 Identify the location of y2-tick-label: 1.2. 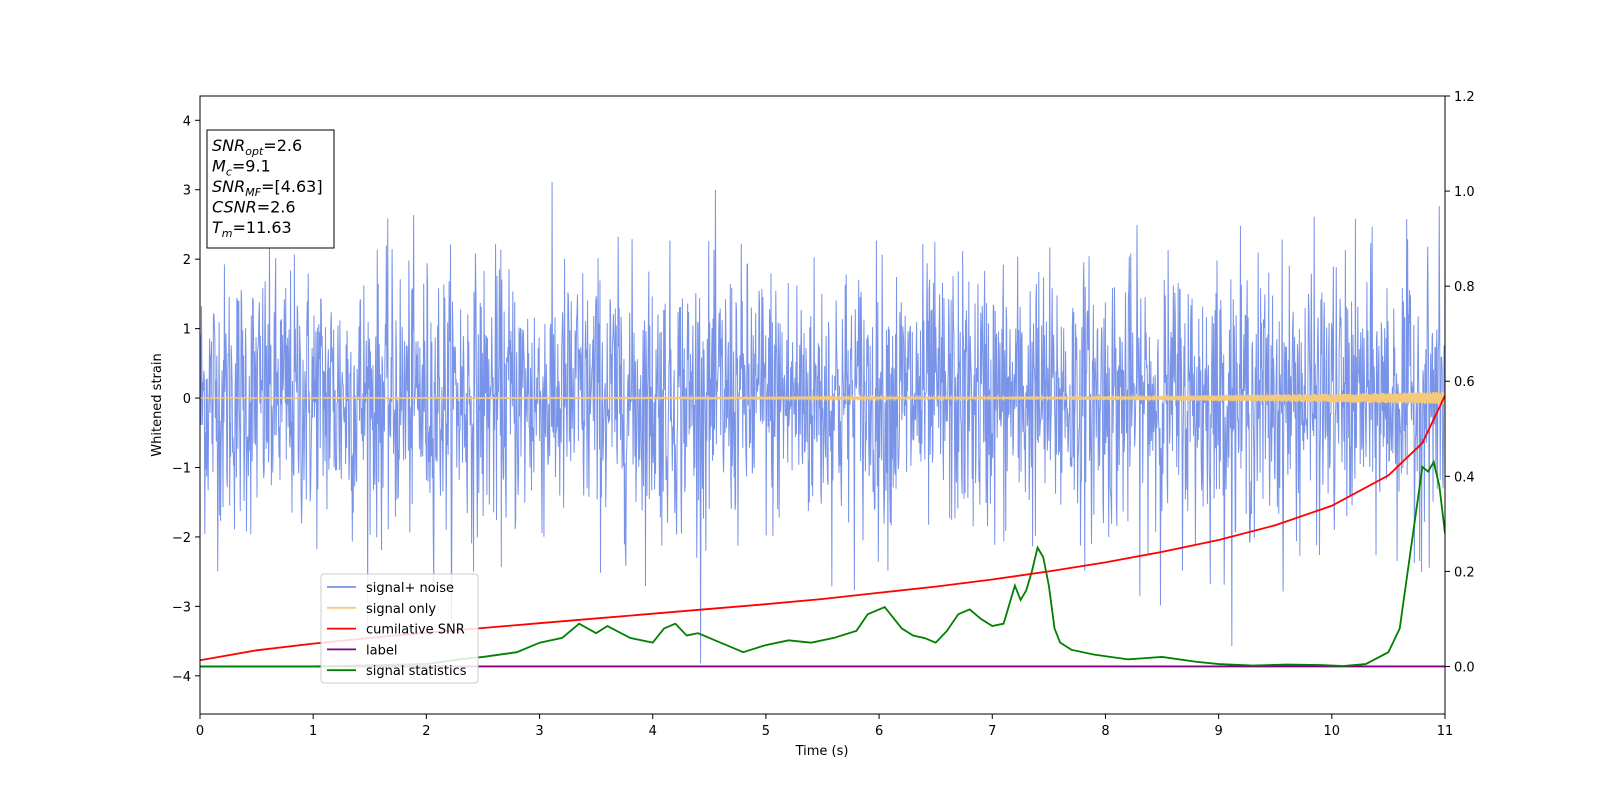
(1464, 97).